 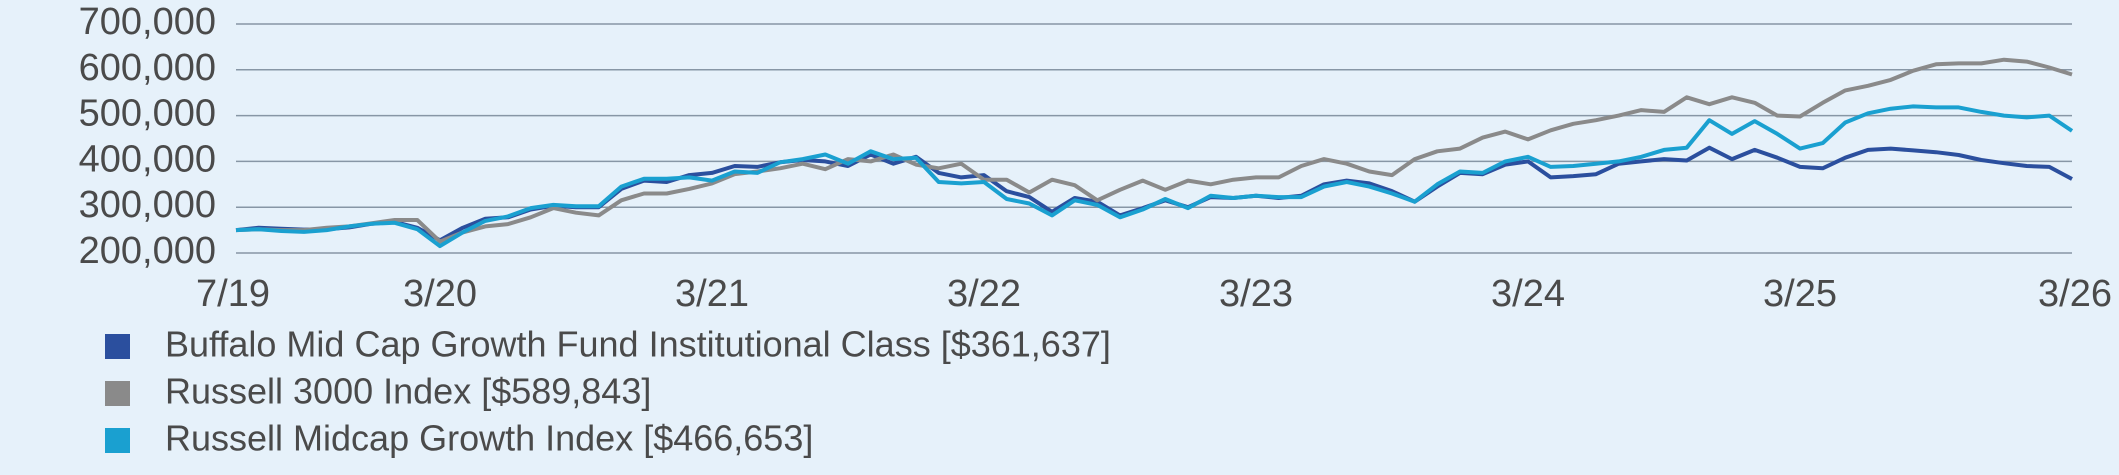 I want to click on x-tick-label: 3/20, so click(x=440, y=294).